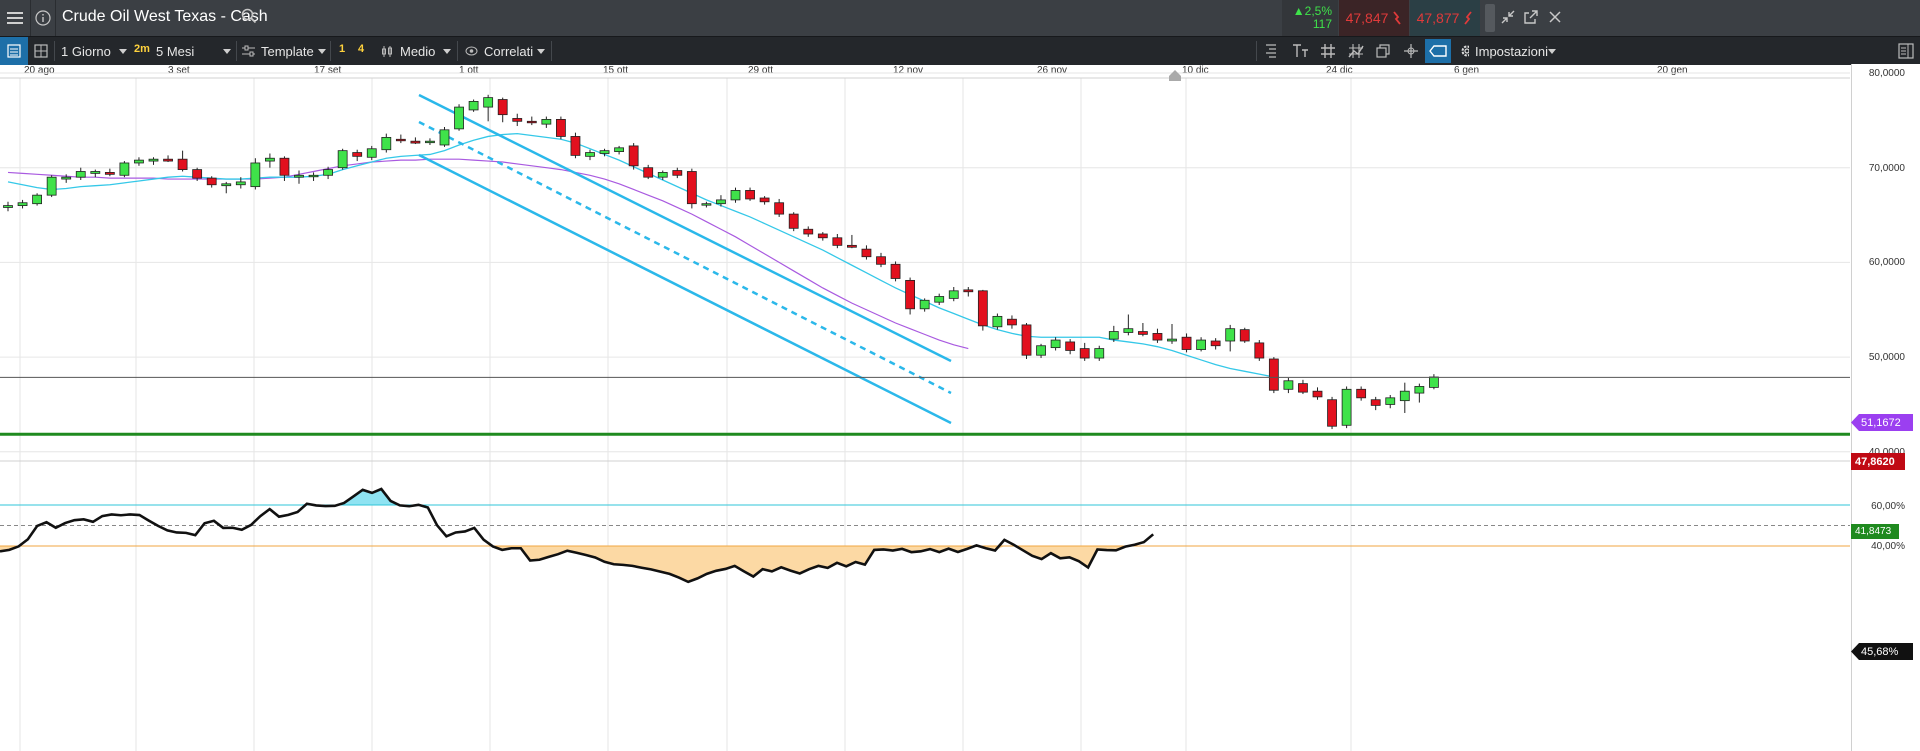 This screenshot has height=751, width=1920. I want to click on align-icon, so click(1271, 51).